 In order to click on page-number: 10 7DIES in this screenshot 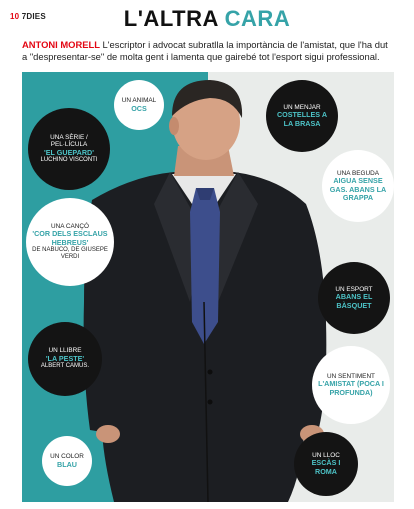, I will do `click(28, 16)`.